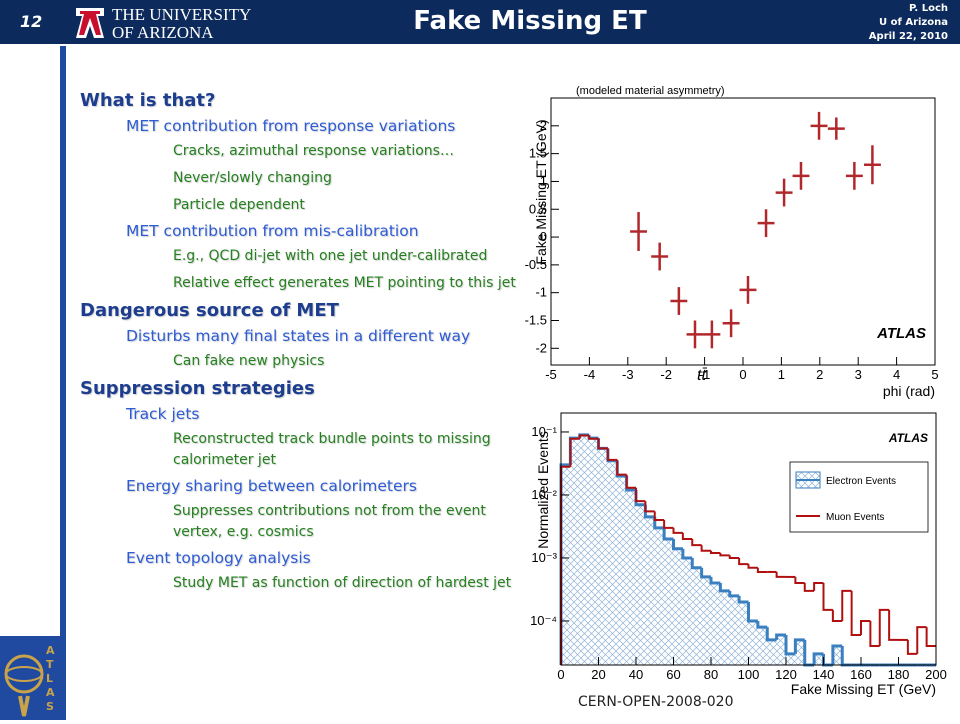  I want to click on annotation: (modeled material asymmetry), so click(650, 91).